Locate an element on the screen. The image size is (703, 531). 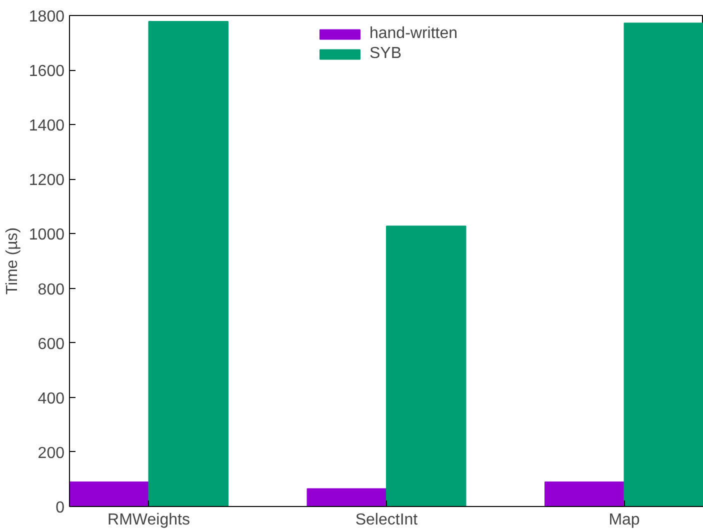
x-tick-label: Map is located at coordinates (624, 520).